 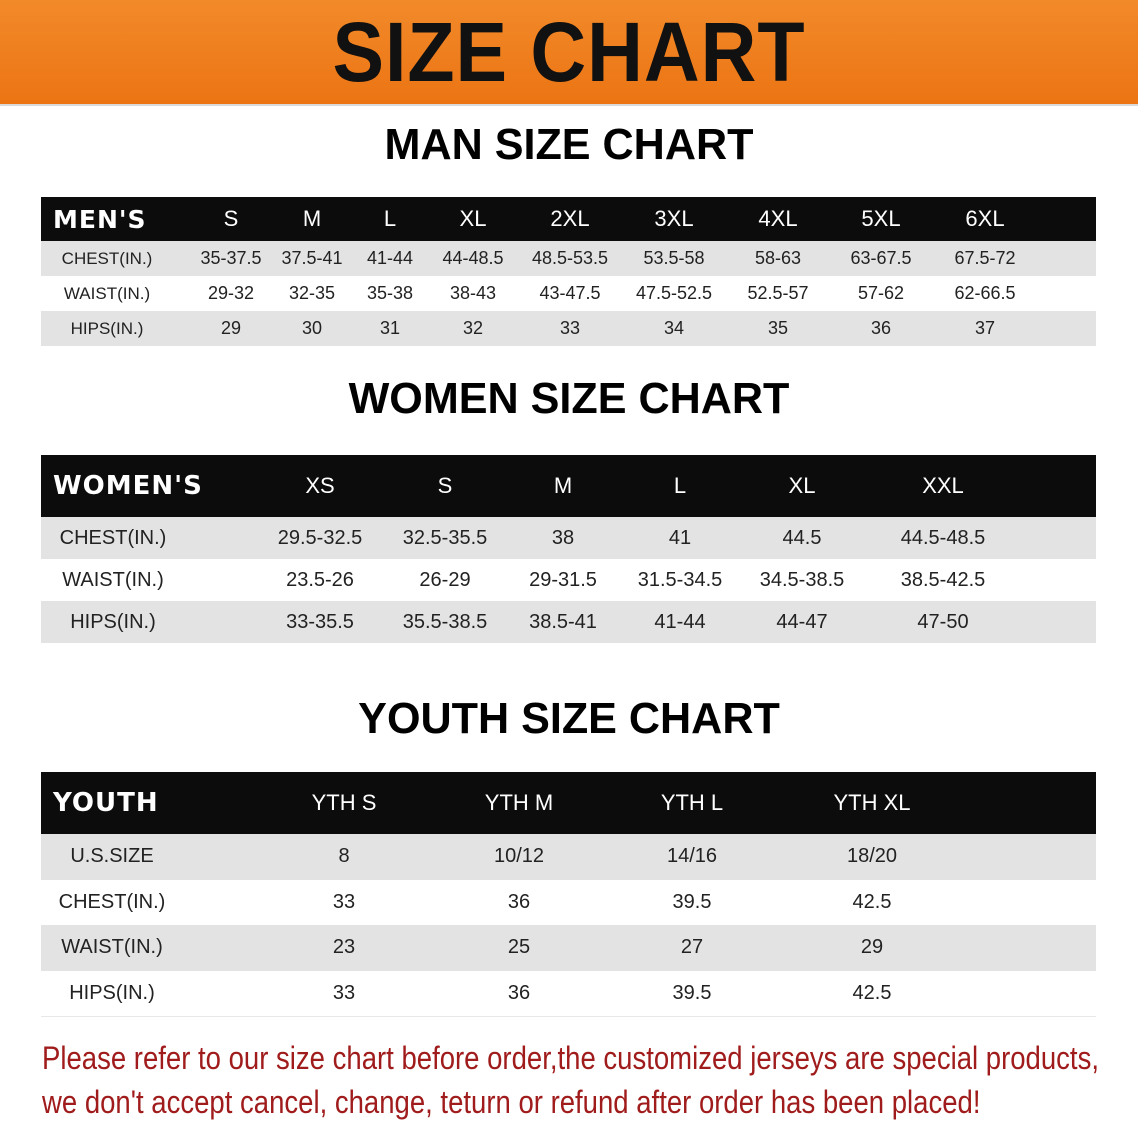 What do you see at coordinates (445, 579) in the screenshot?
I see `measurement-value: 26-29` at bounding box center [445, 579].